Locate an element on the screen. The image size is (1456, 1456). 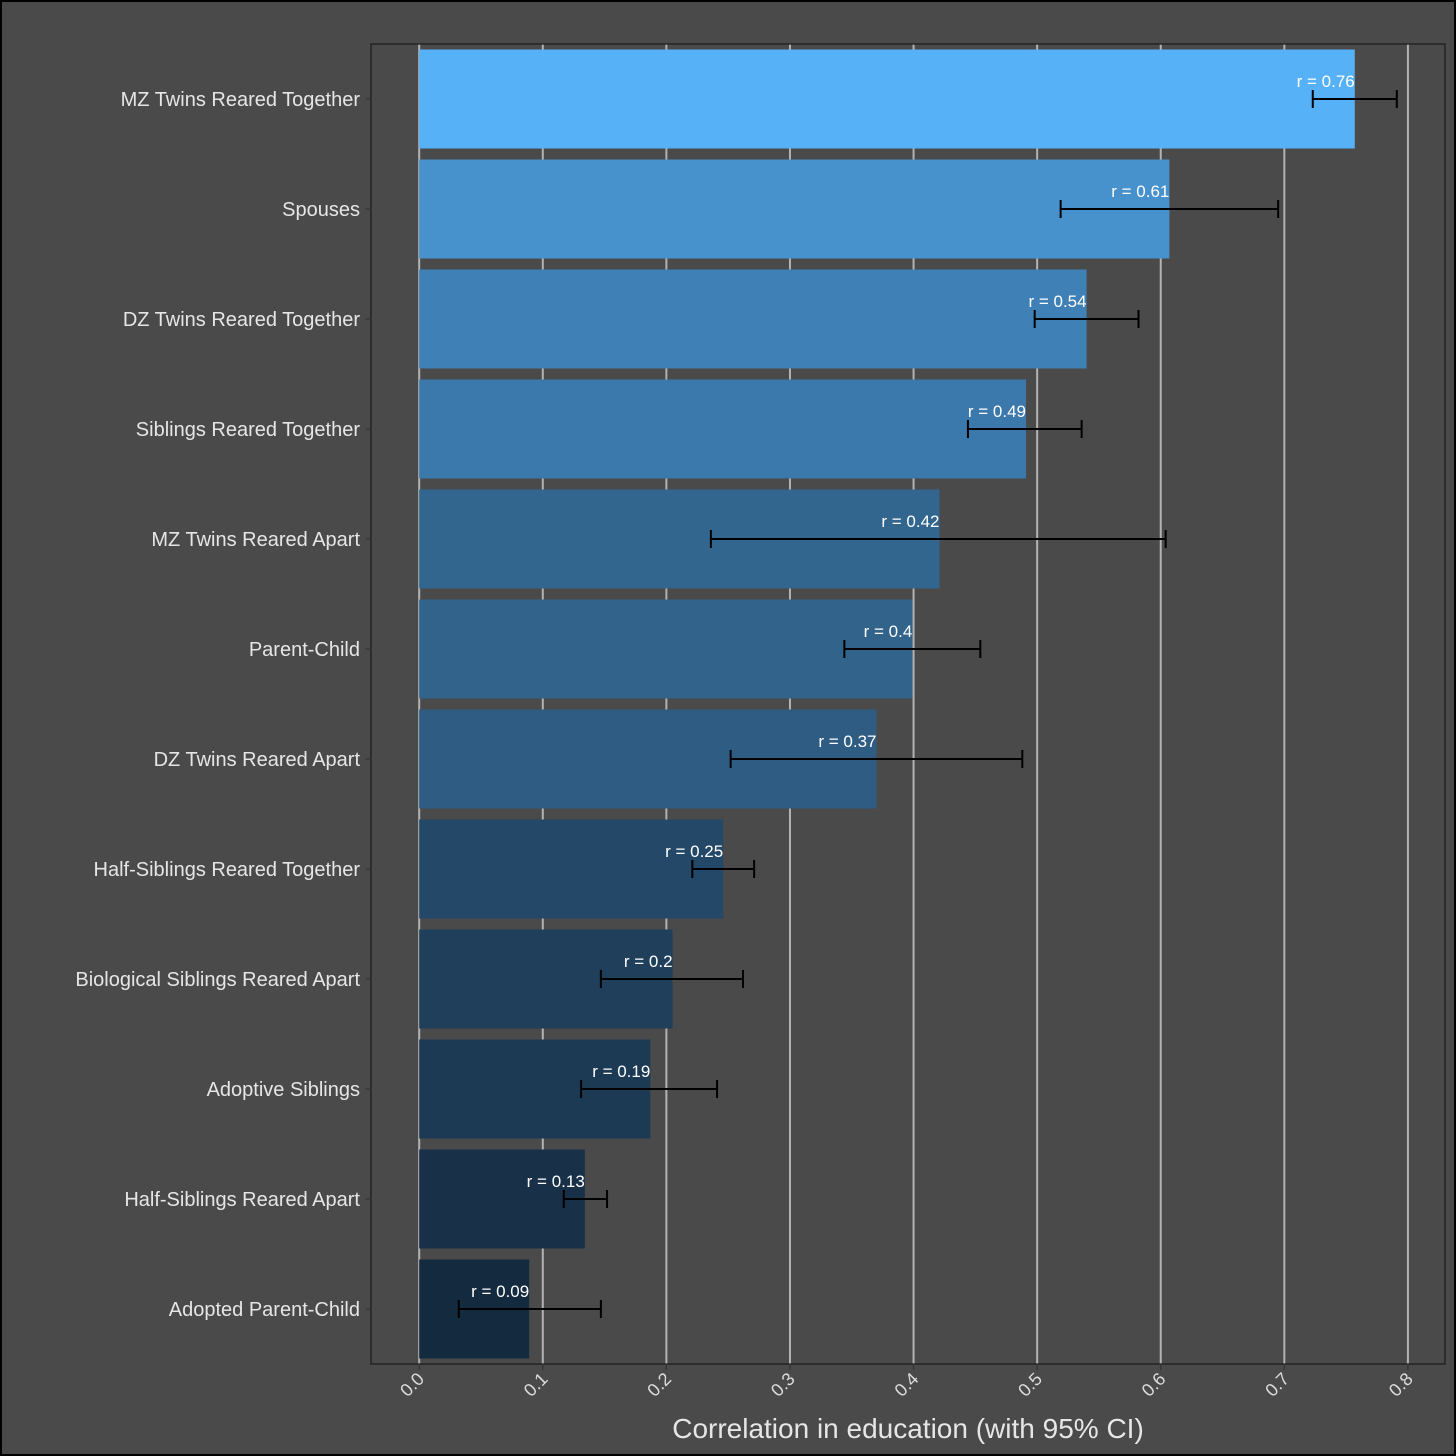
category-label-4: MZ Twins Reared Apart is located at coordinates (255, 540).